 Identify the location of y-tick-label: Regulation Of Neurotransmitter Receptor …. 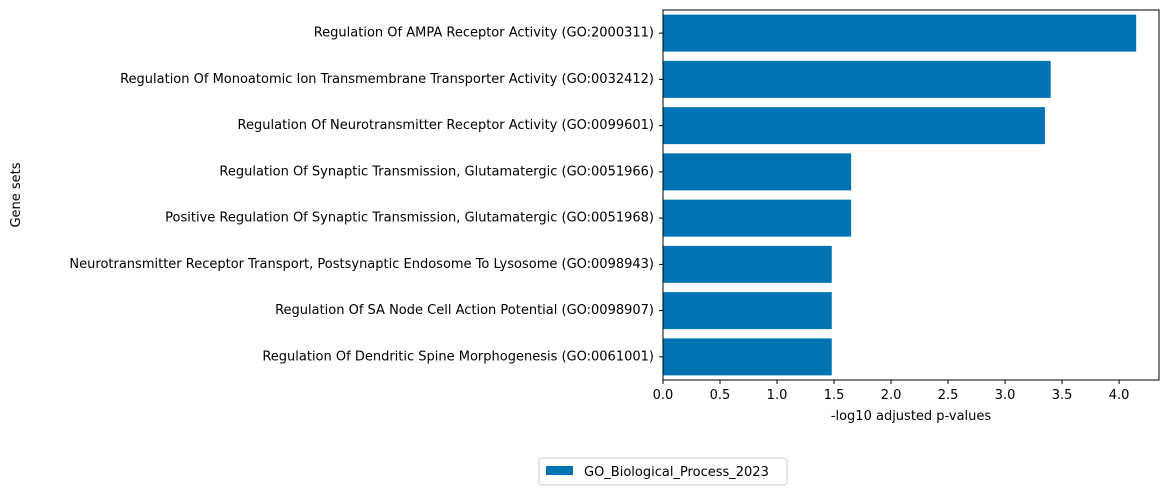
(446, 125).